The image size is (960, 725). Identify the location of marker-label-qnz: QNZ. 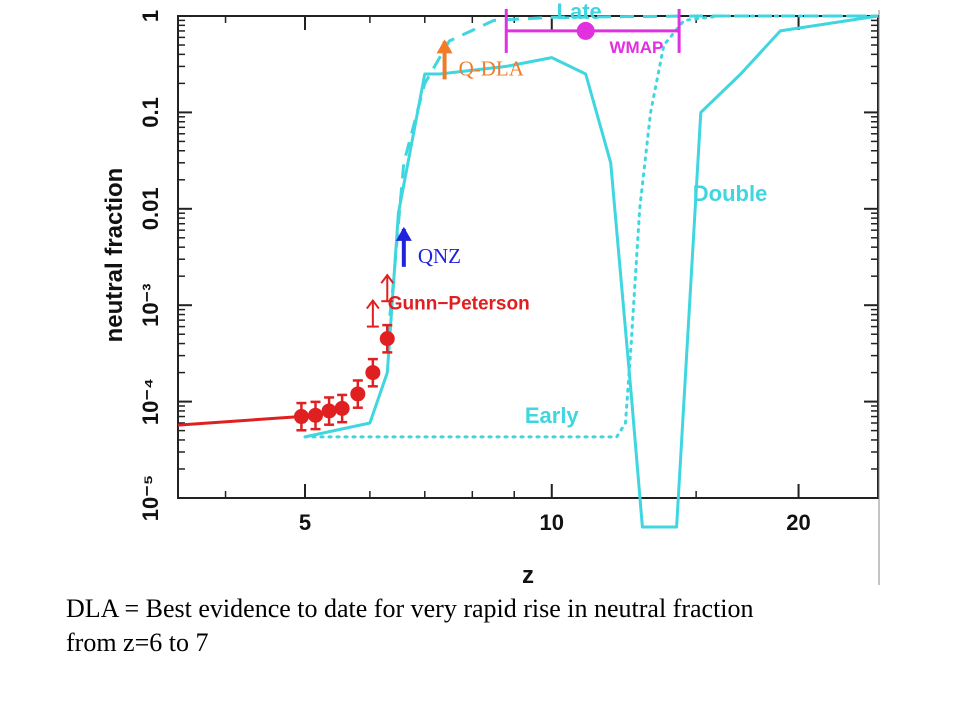
(439, 256).